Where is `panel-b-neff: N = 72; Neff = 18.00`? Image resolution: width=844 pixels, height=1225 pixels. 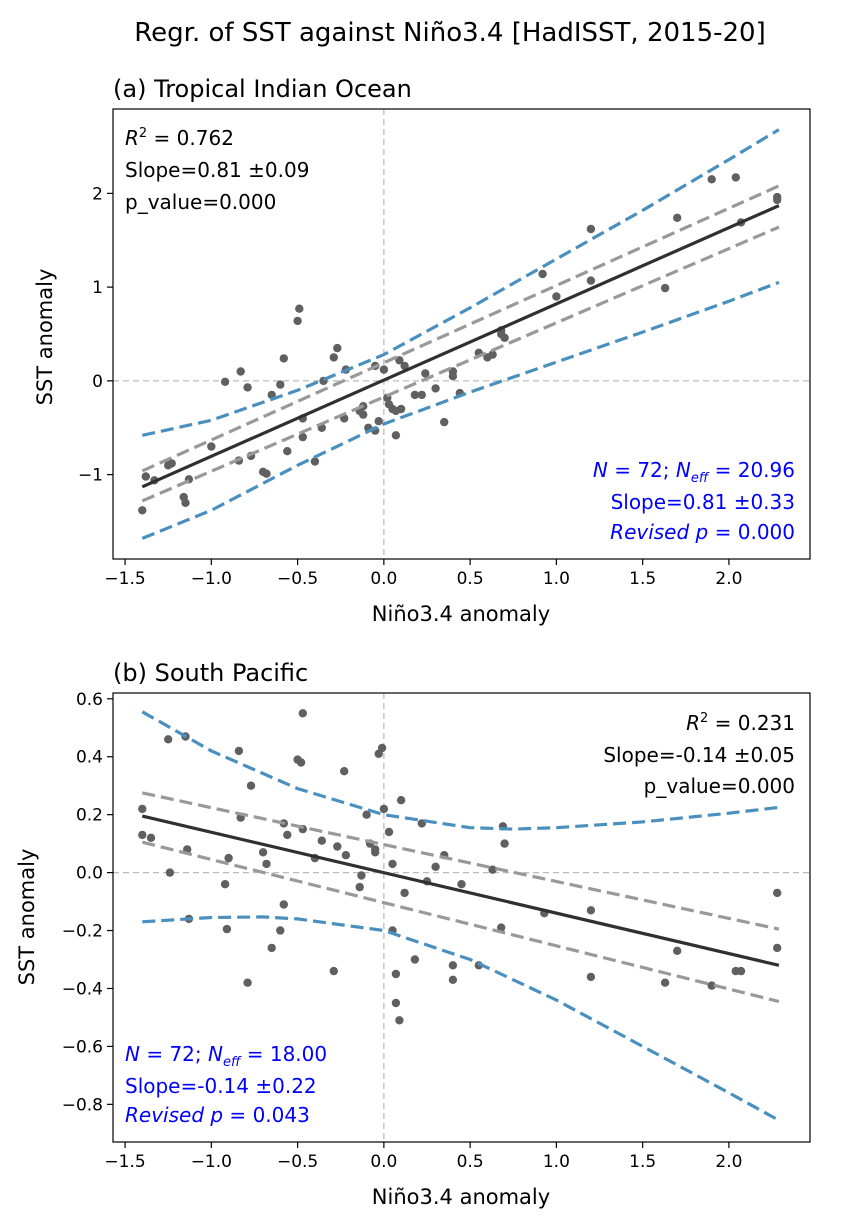 panel-b-neff: N = 72; Neff = 18.00 is located at coordinates (226, 1056).